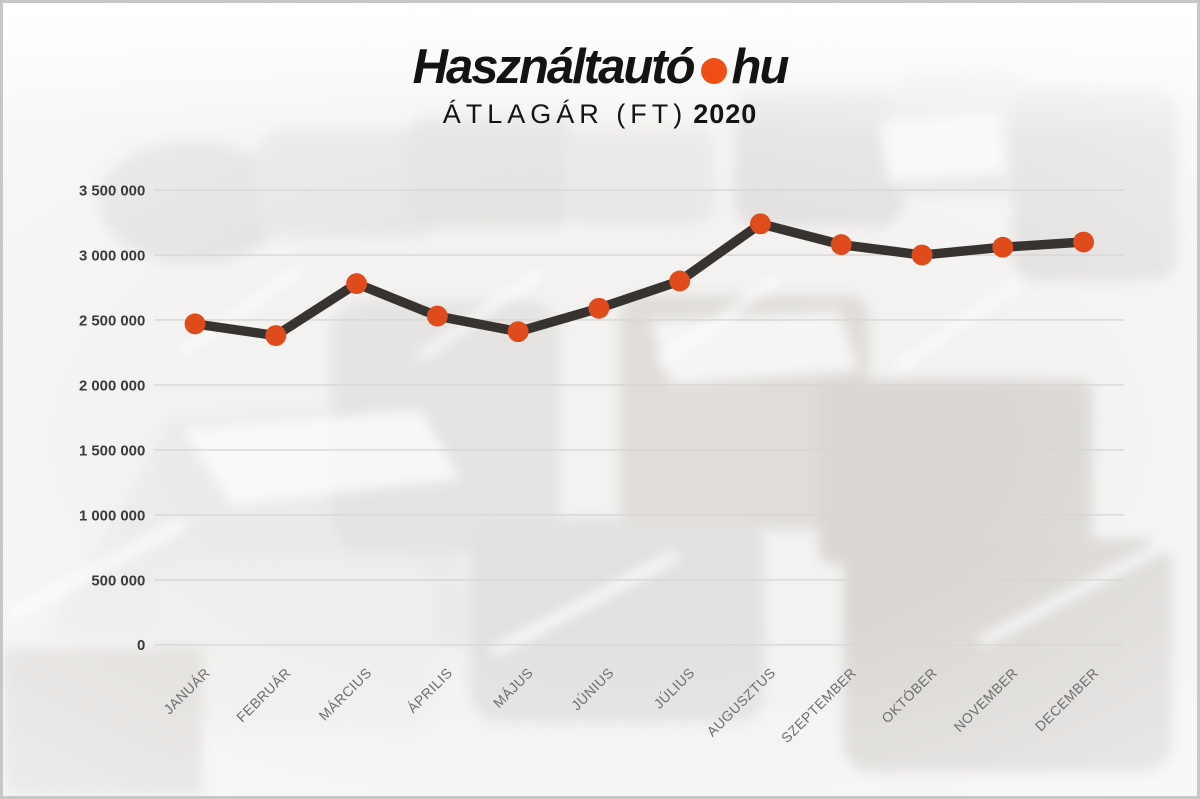 The height and width of the screenshot is (799, 1200). What do you see at coordinates (263, 694) in the screenshot?
I see `x-axis-month-label: FEBRUÁR` at bounding box center [263, 694].